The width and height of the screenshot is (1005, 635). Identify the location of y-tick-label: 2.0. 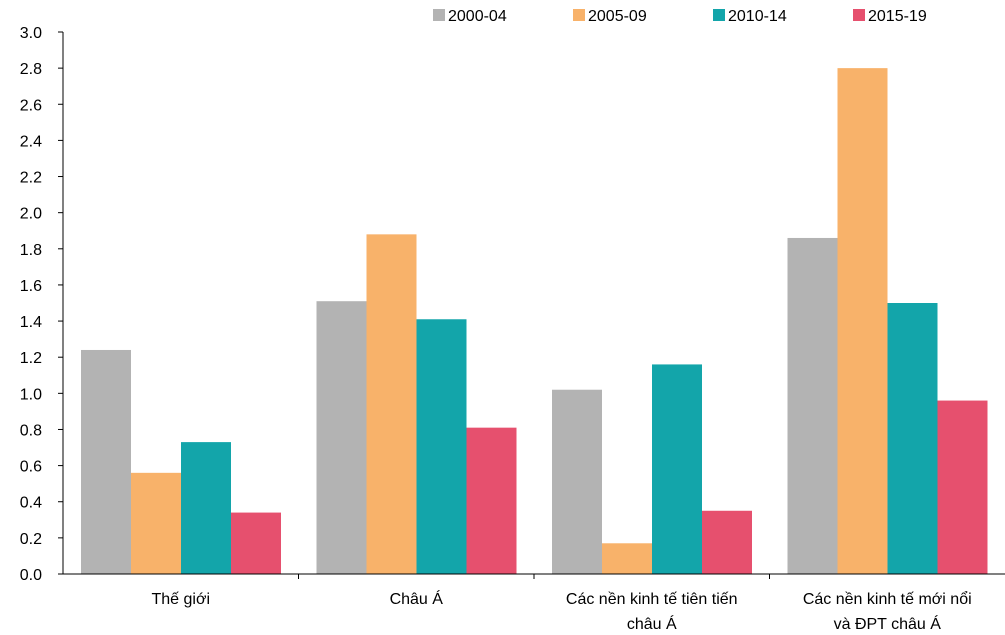
(31, 214).